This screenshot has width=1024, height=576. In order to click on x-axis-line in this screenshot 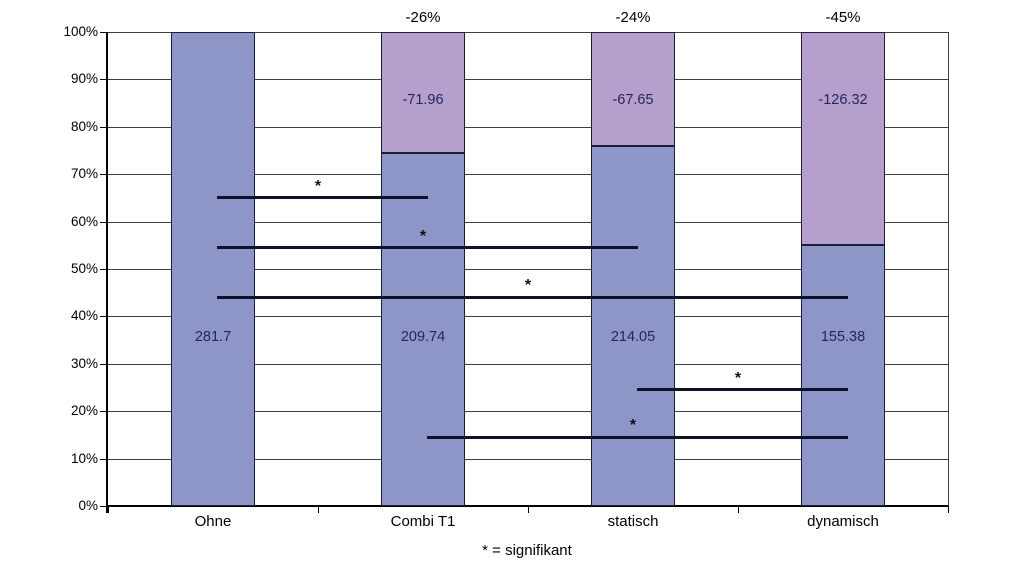, I will do `click(527, 506)`.